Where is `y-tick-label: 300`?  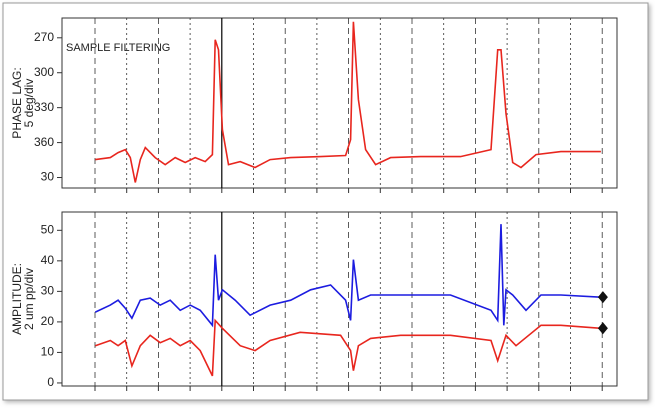 y-tick-label: 300 is located at coordinates (44, 72).